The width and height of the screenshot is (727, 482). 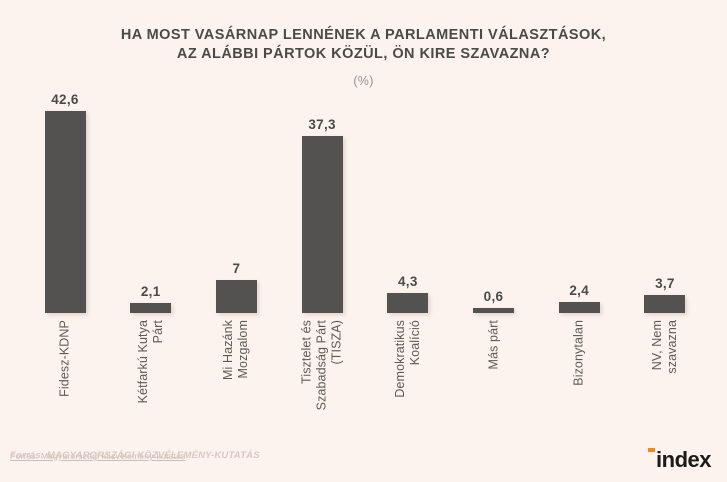 I want to click on bar-value-label: 7, so click(x=236, y=268).